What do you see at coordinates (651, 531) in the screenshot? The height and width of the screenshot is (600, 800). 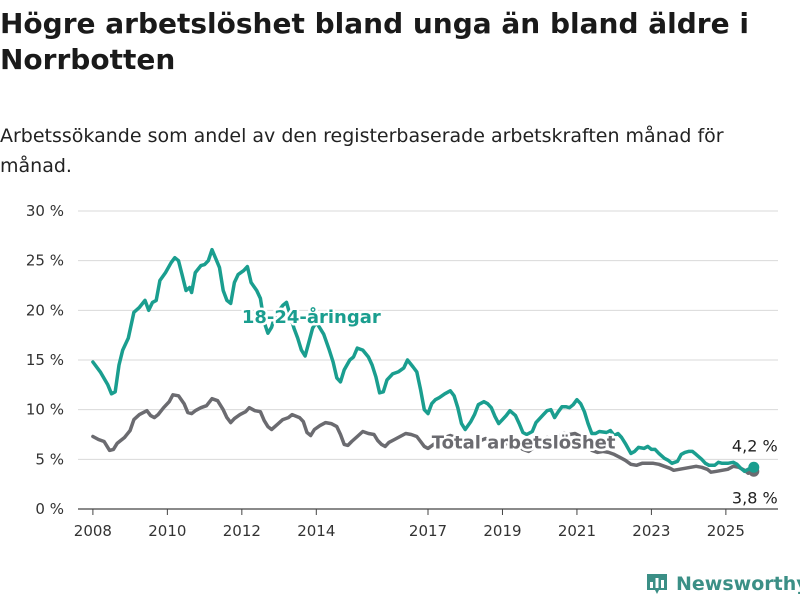 I see `x-tick-label: 2023` at bounding box center [651, 531].